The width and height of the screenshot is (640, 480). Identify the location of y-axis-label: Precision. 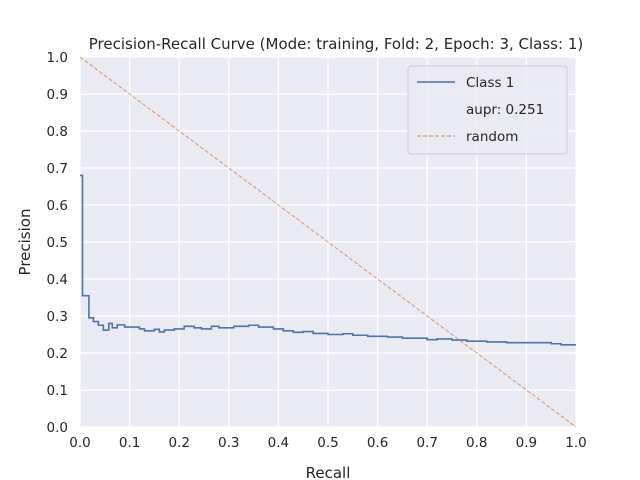
(25, 242).